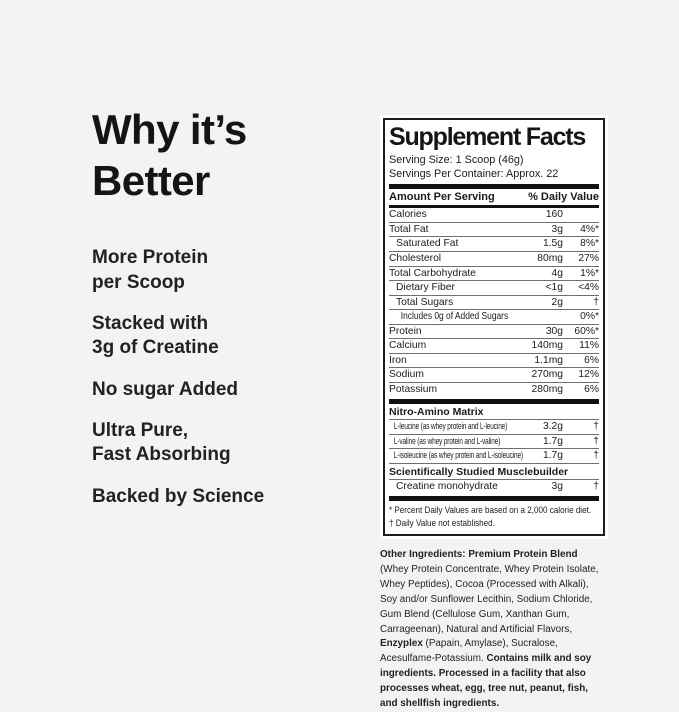 Image resolution: width=679 pixels, height=712 pixels. I want to click on nutrient-amount: 30g, so click(554, 331).